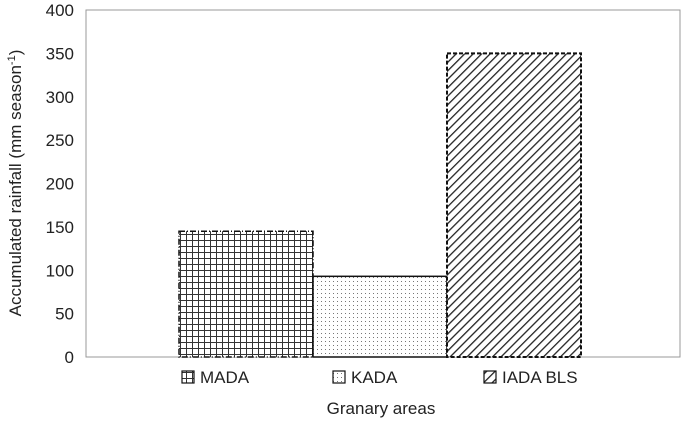 This screenshot has width=685, height=421. I want to click on y-axis-title-main: Accumulated rainfall (mm season, so click(15, 190).